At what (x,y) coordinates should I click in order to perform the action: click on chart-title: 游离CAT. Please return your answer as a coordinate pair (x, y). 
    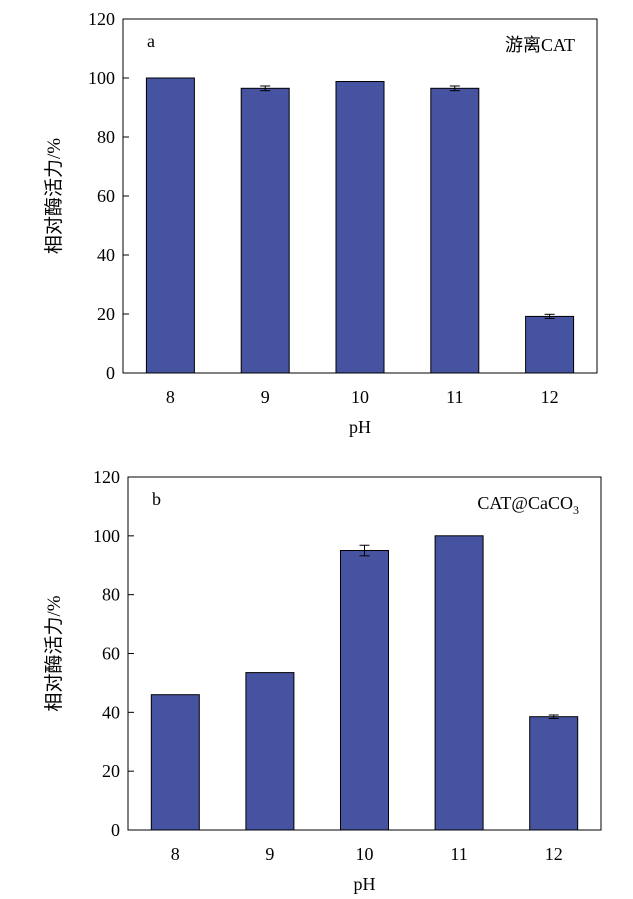
    Looking at the image, I should click on (540, 45).